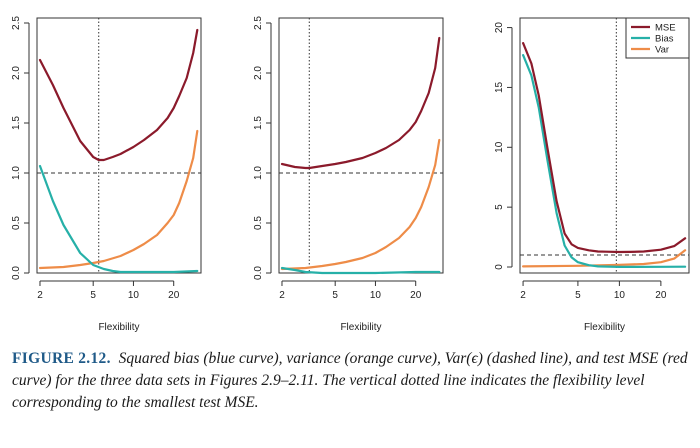 The width and height of the screenshot is (700, 448). I want to click on legend-label-bias: Bias, so click(664, 39).